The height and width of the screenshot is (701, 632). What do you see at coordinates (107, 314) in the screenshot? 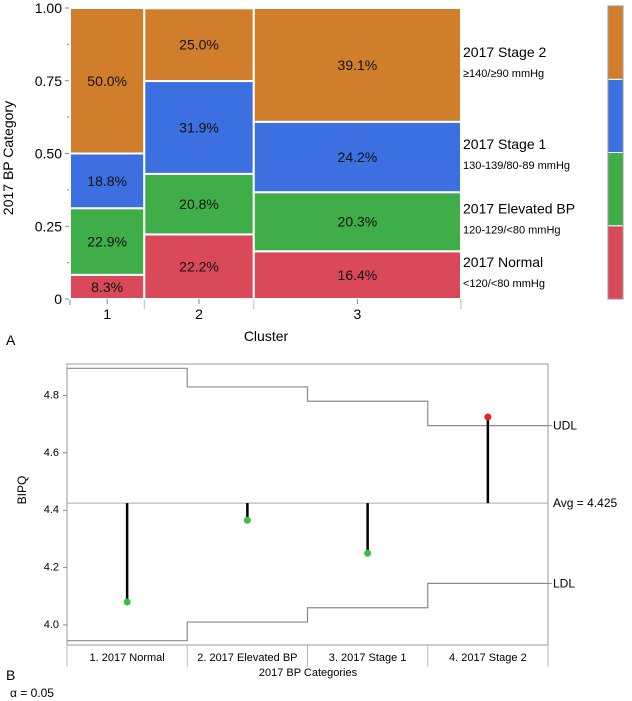
I see `mosaic-x-tick-label: 1` at bounding box center [107, 314].